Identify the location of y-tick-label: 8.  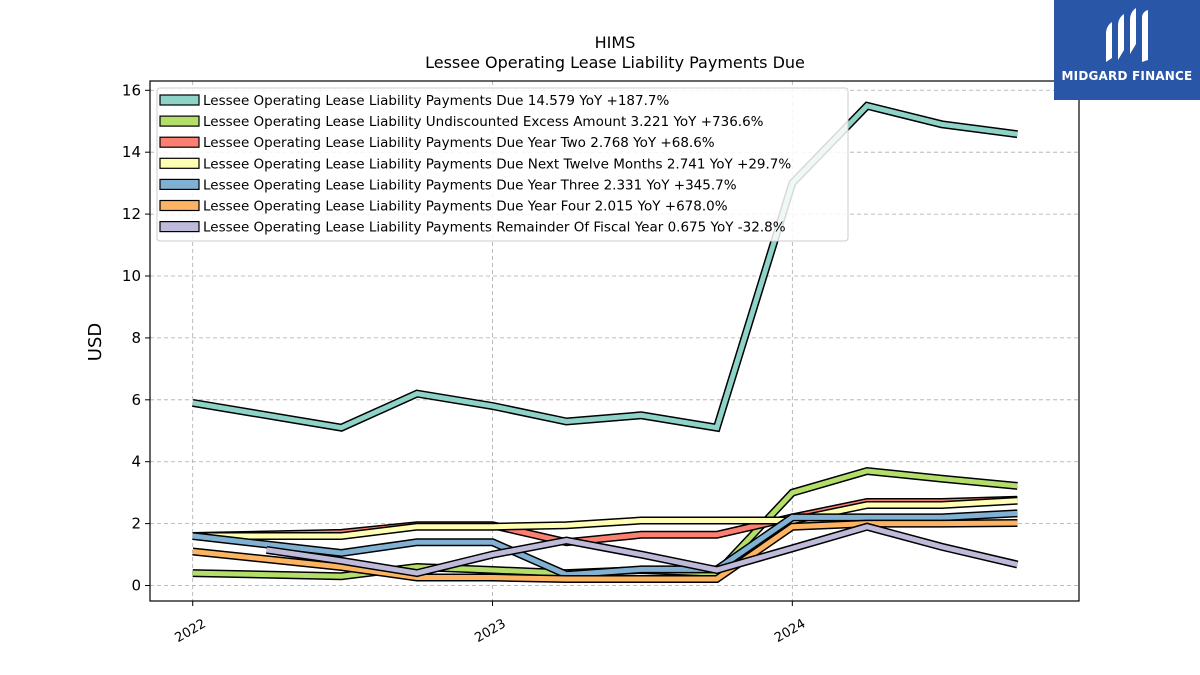
(136, 338).